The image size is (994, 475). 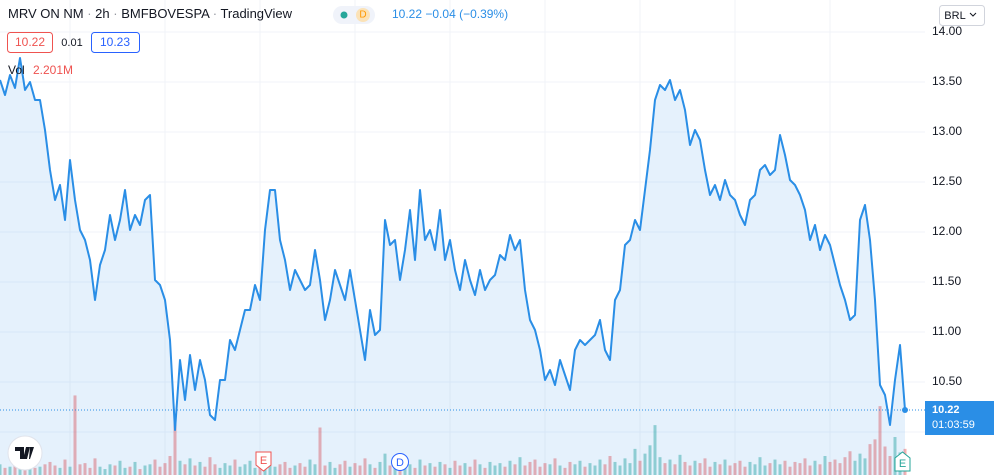 What do you see at coordinates (46, 13) in the screenshot?
I see `symbol: MRV ON NM` at bounding box center [46, 13].